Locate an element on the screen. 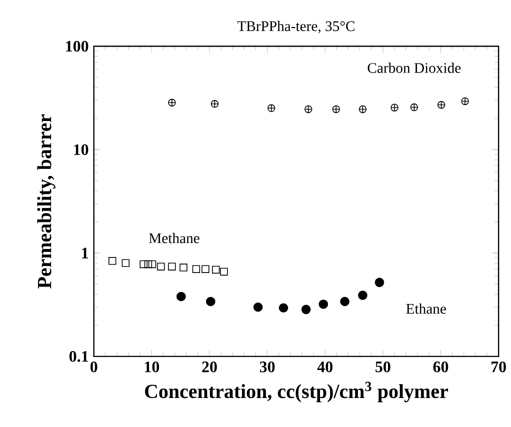 This screenshot has height=427, width=511. x-tick-label: 40 is located at coordinates (324, 366).